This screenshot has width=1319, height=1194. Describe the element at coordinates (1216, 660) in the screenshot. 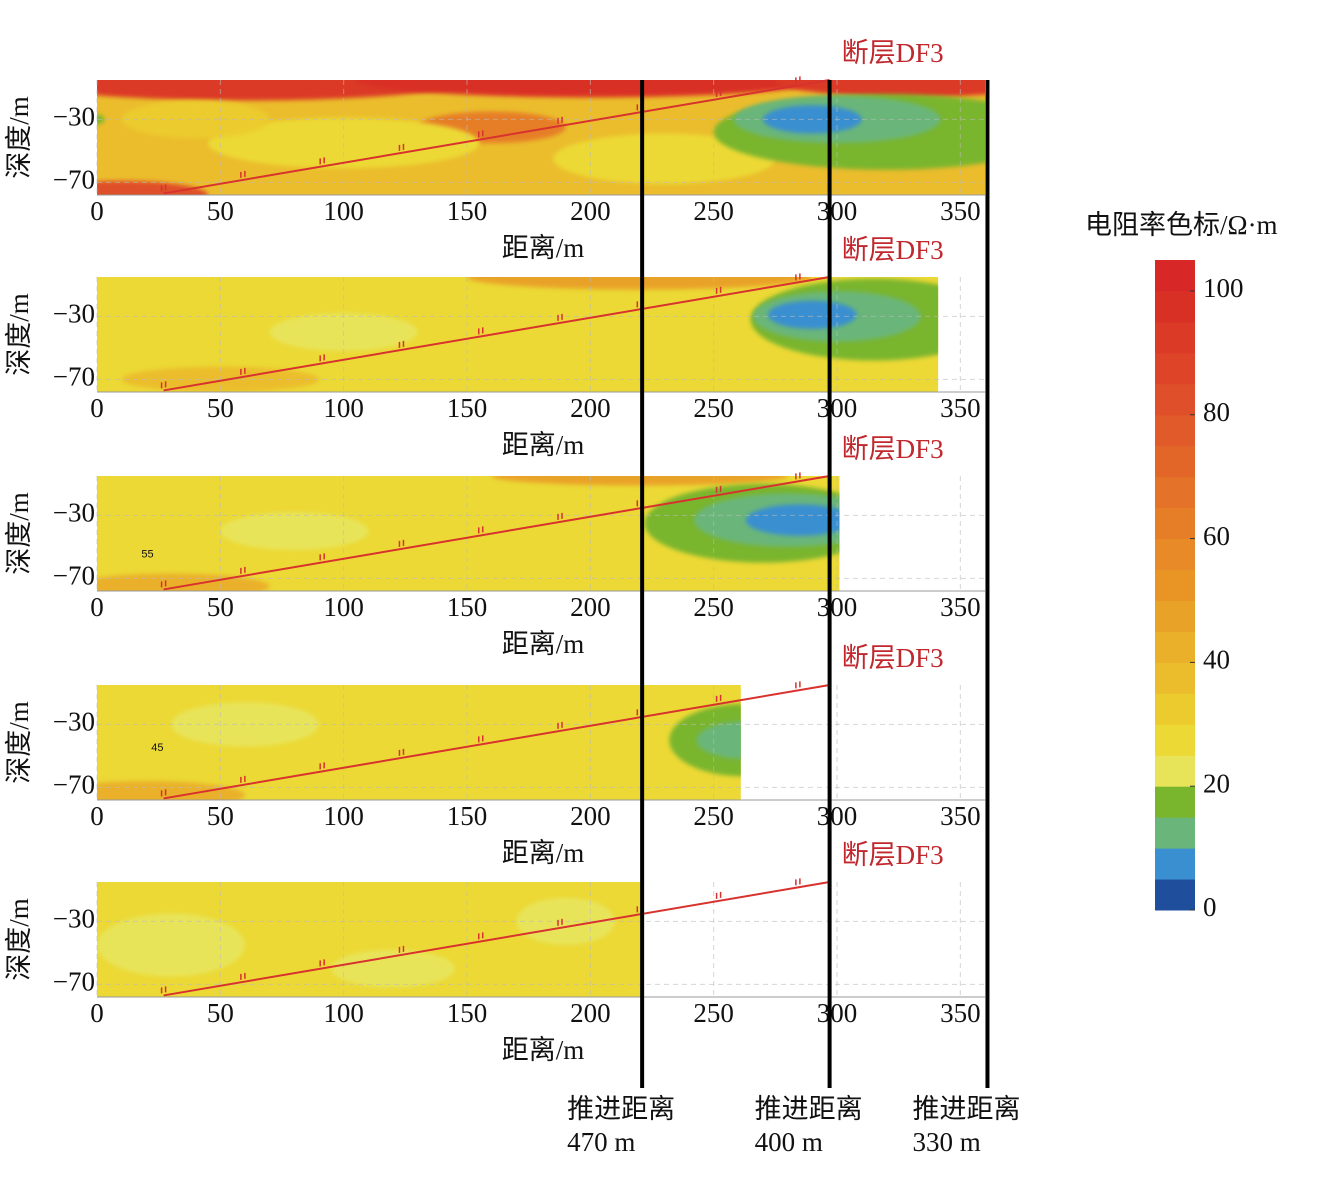

I see `colorbar-tick-label: 40` at that location.